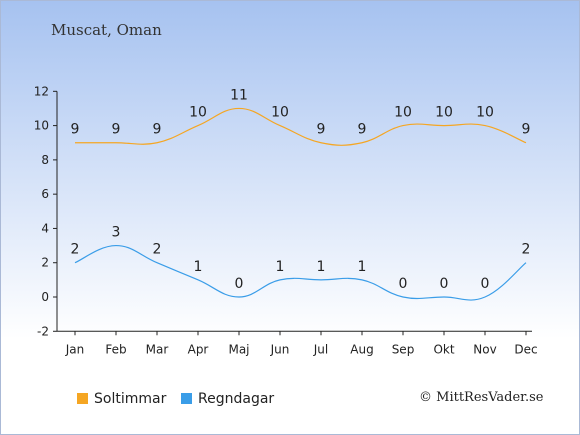 The width and height of the screenshot is (580, 435). Describe the element at coordinates (238, 349) in the screenshot. I see `x-tick-label: Maj` at that location.